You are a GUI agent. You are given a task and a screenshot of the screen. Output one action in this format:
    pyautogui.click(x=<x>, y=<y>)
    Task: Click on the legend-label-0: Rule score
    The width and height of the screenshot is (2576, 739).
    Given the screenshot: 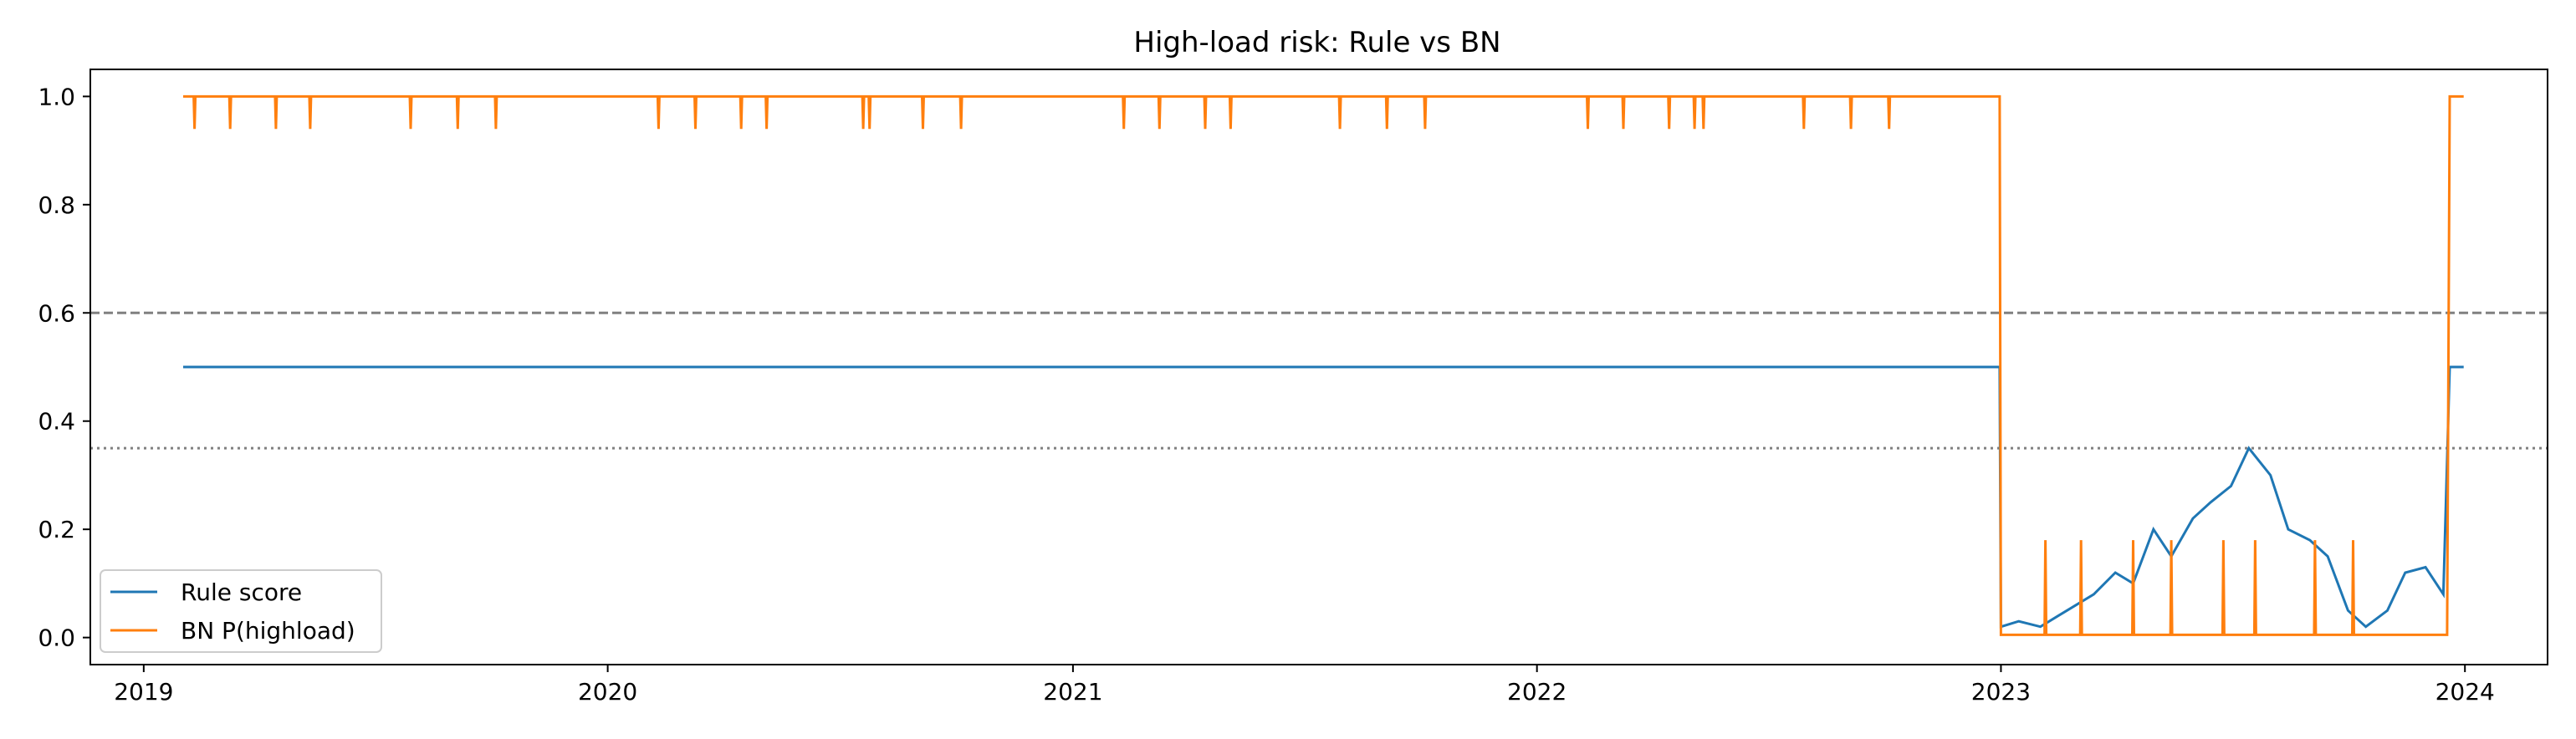 What is the action you would take?
    pyautogui.click(x=241, y=592)
    